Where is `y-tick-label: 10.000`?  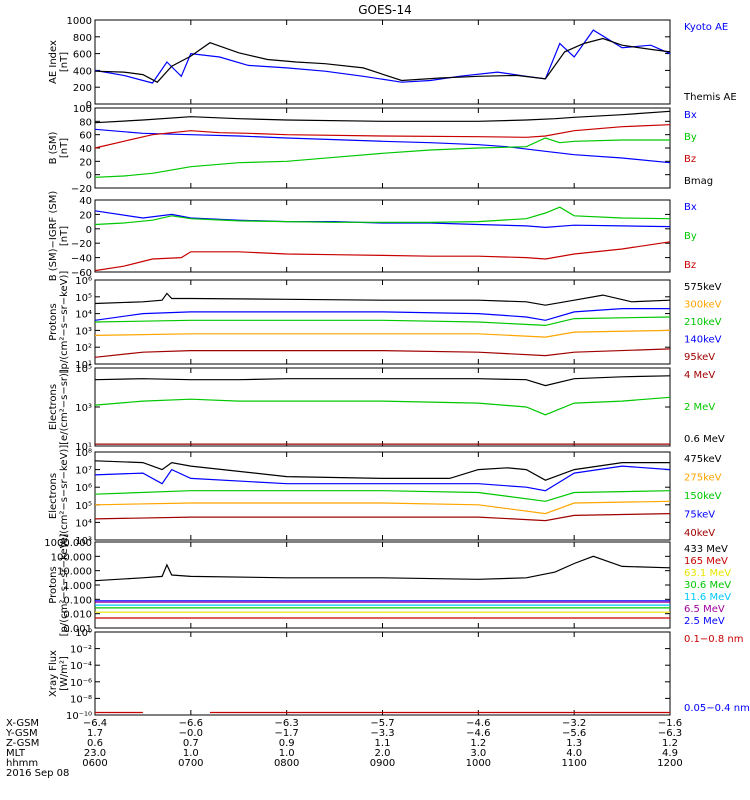
y-tick-label: 10.000 is located at coordinates (74, 572).